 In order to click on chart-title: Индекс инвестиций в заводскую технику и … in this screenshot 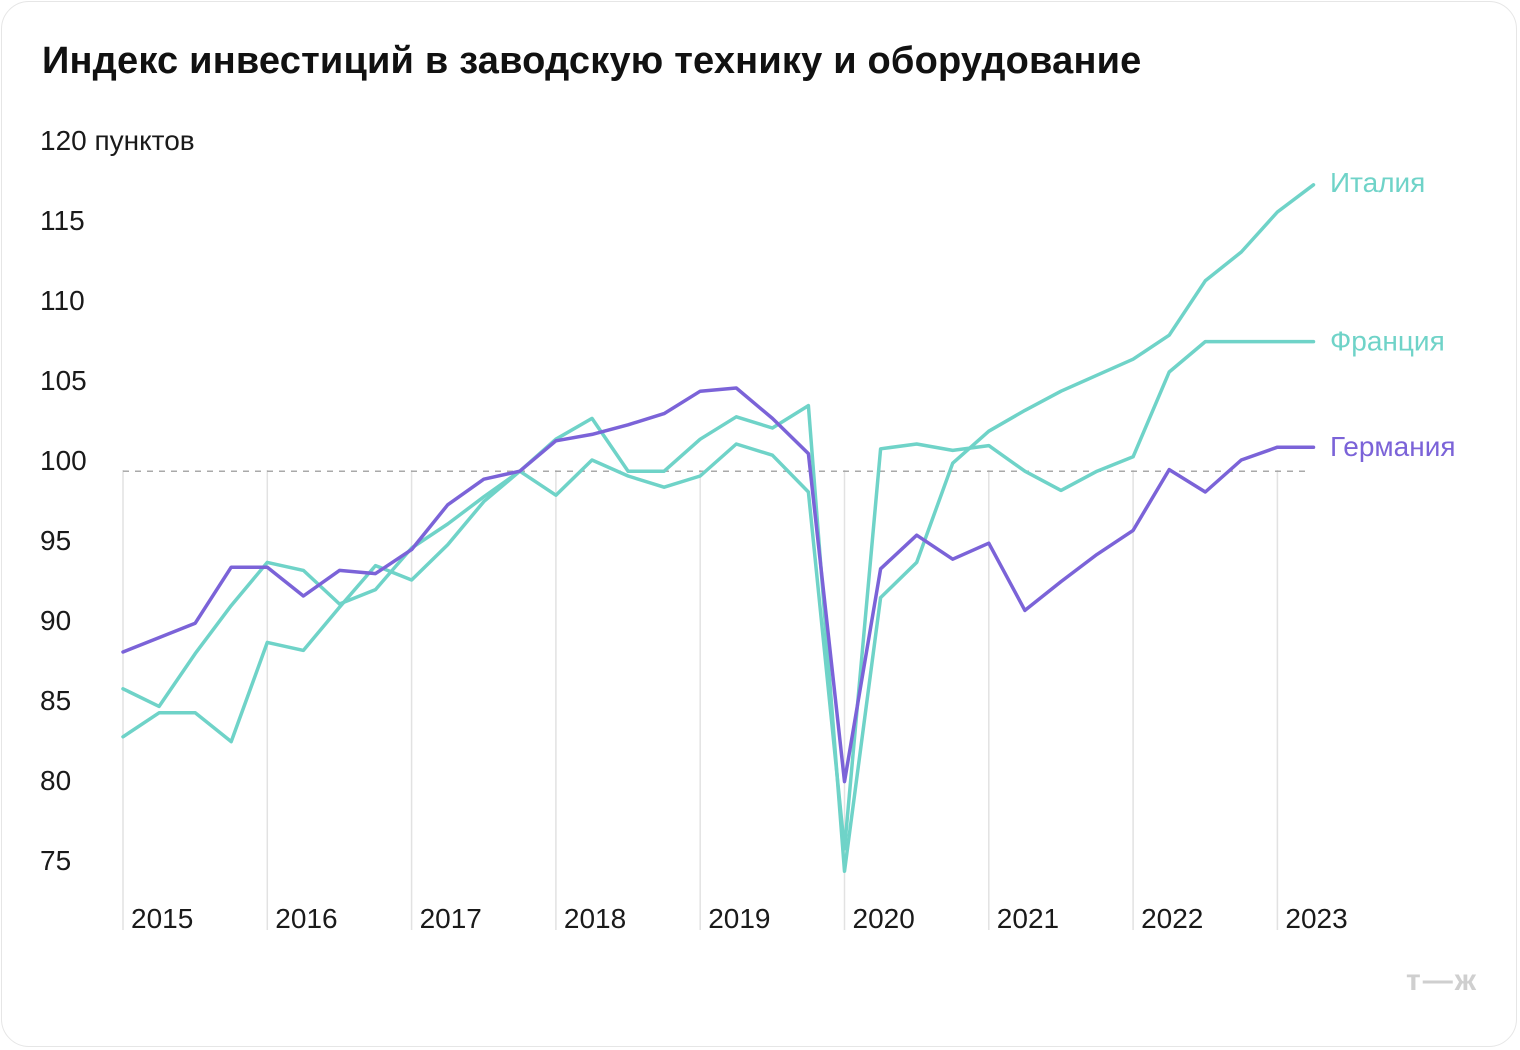, I will do `click(592, 61)`.